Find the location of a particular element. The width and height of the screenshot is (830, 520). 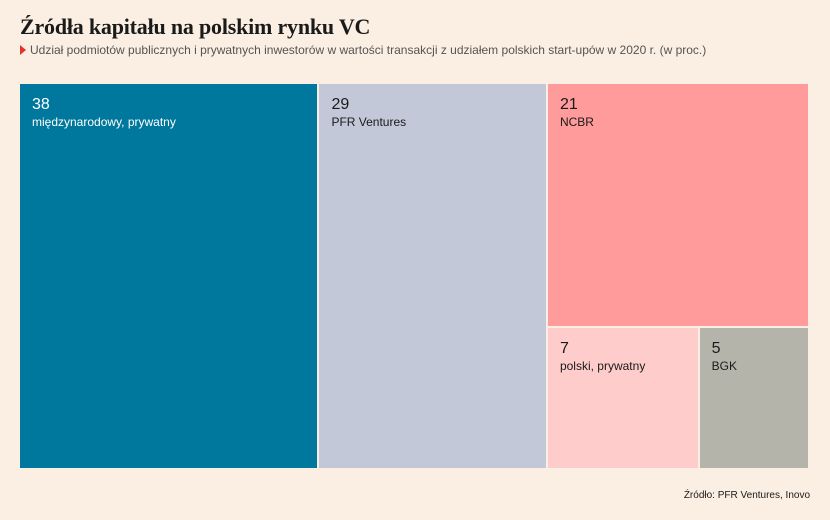

tile-value-label: 29 is located at coordinates (340, 104).